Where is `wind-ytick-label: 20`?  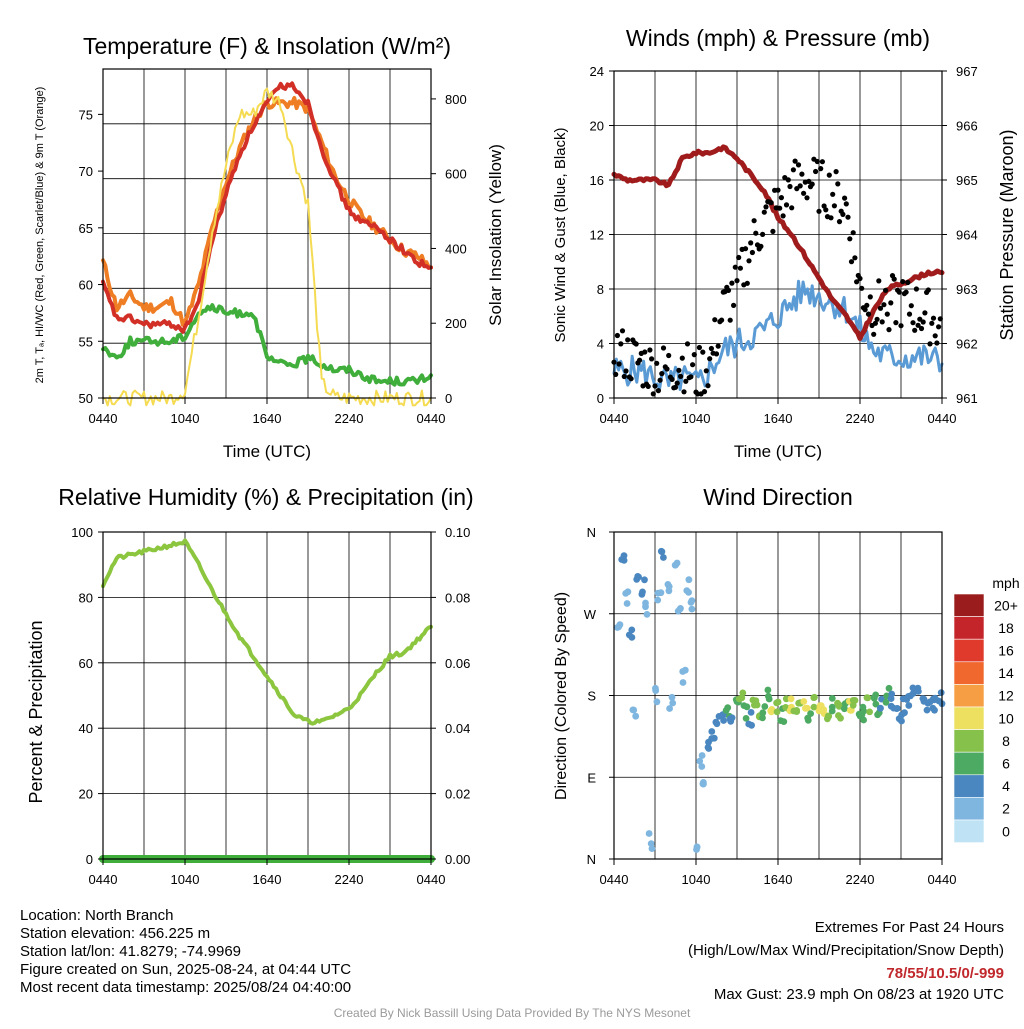
wind-ytick-label: 20 is located at coordinates (597, 126).